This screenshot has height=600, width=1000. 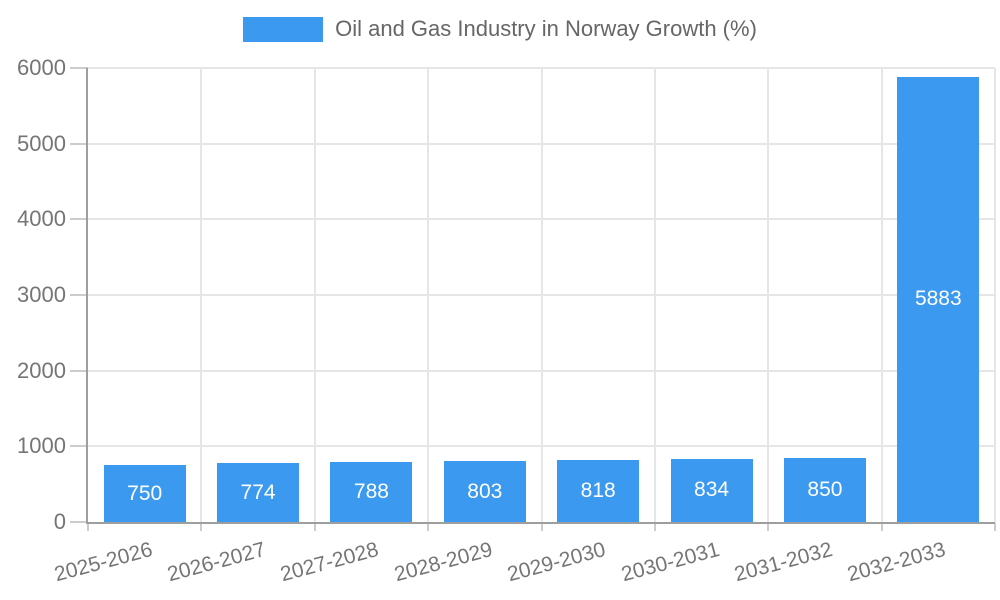 I want to click on y-axis-line, so click(x=87, y=296).